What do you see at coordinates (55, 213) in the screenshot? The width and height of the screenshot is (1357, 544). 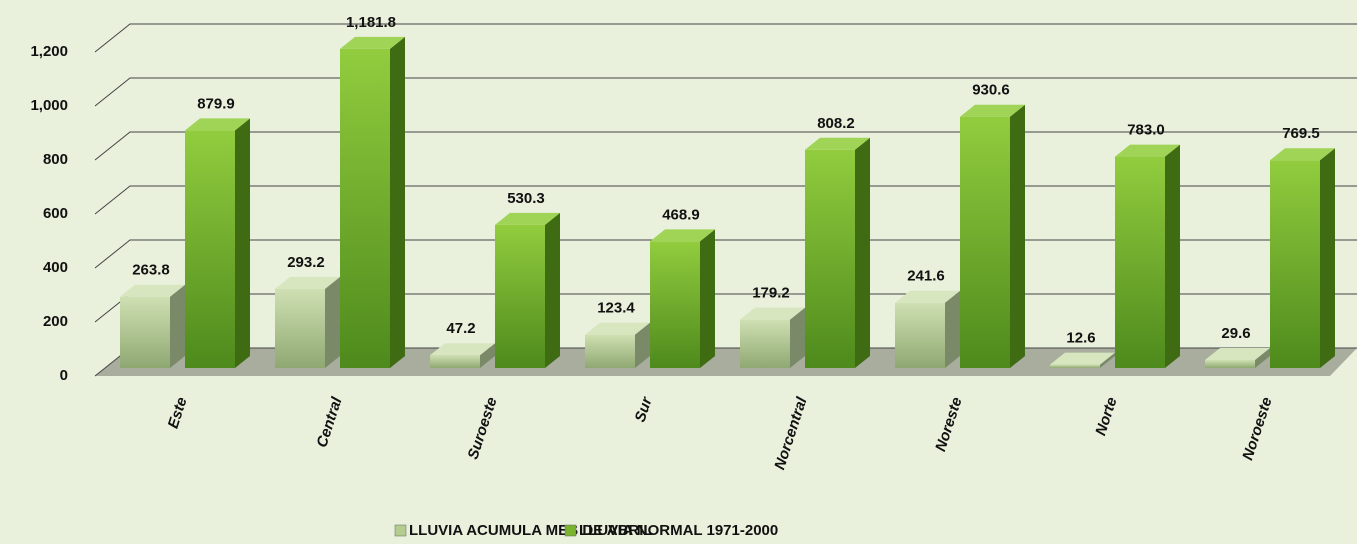 I see `y-tick-label: 600` at bounding box center [55, 213].